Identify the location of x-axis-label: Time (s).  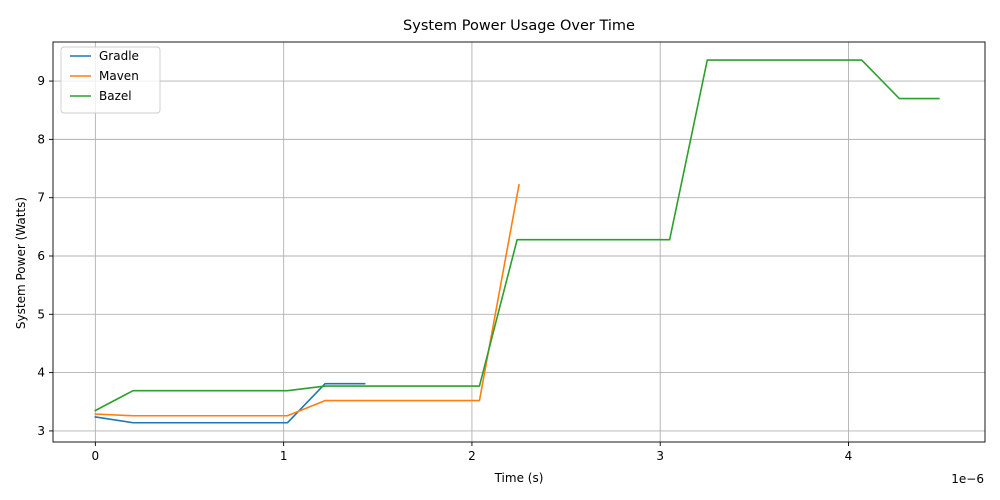
(519, 478).